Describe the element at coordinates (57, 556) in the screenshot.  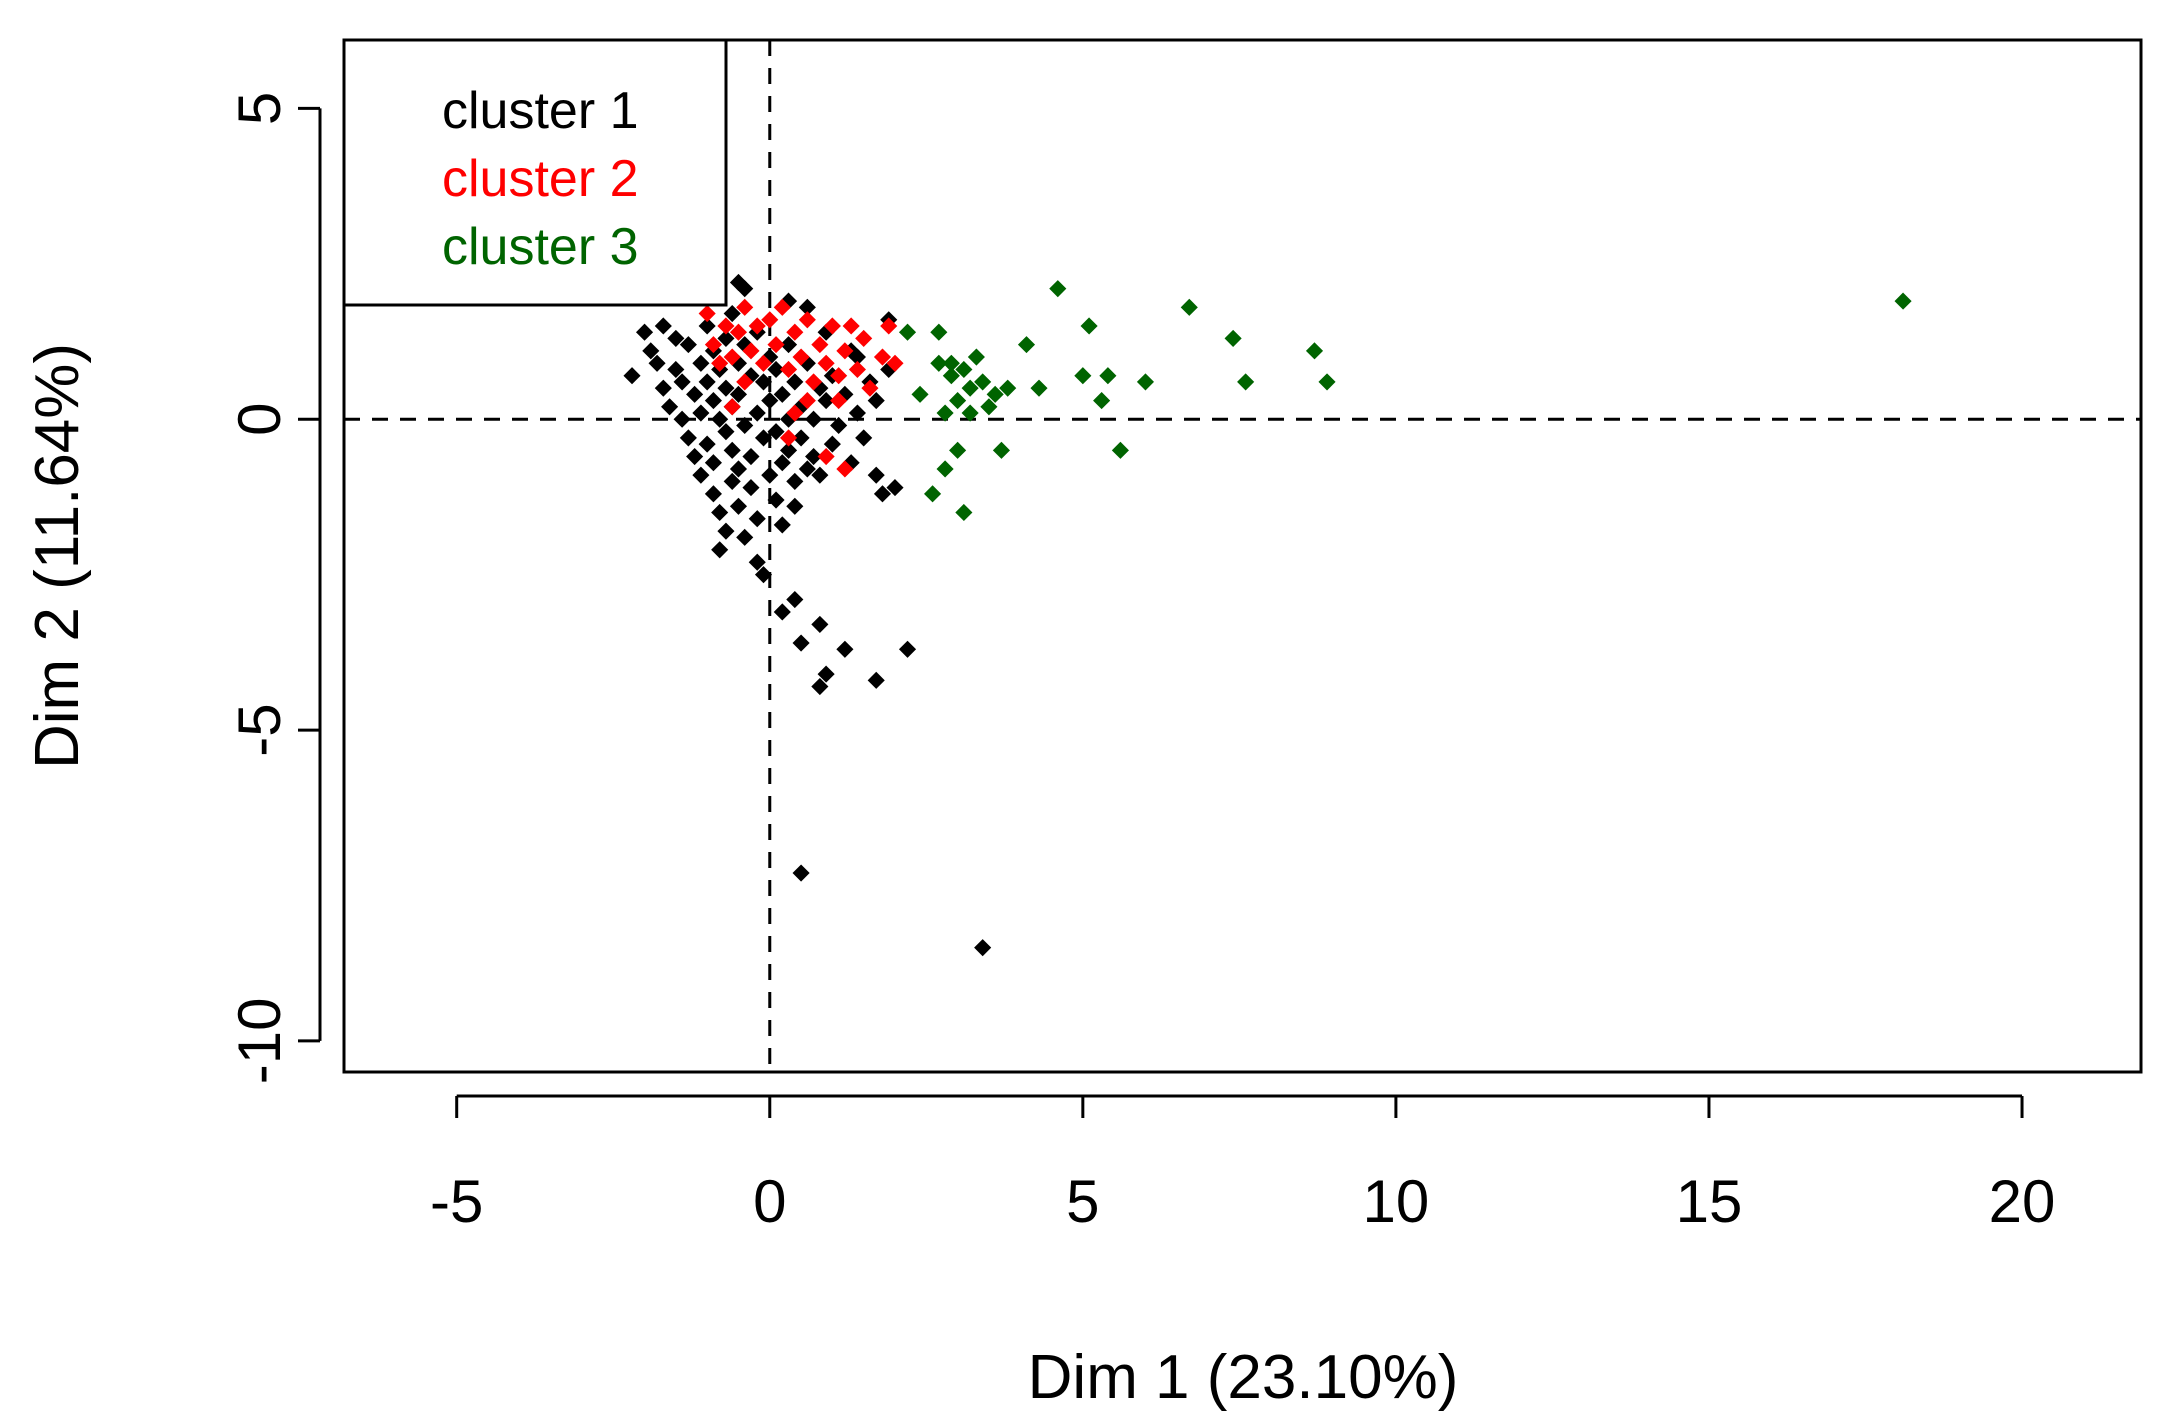
I see `y-axis-title: Dim 2 (11.64%)` at that location.